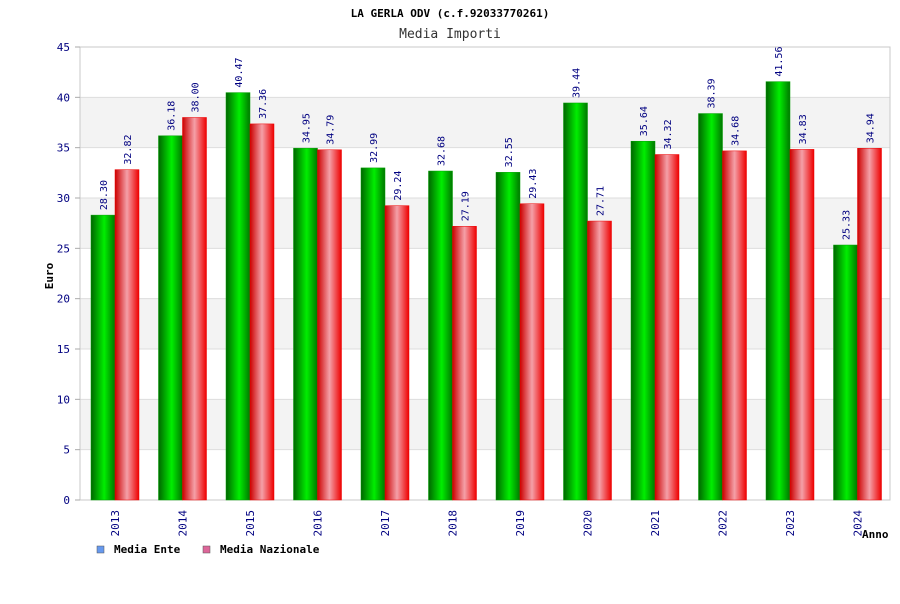  I want to click on y-tick-label: 30, so click(63, 198).